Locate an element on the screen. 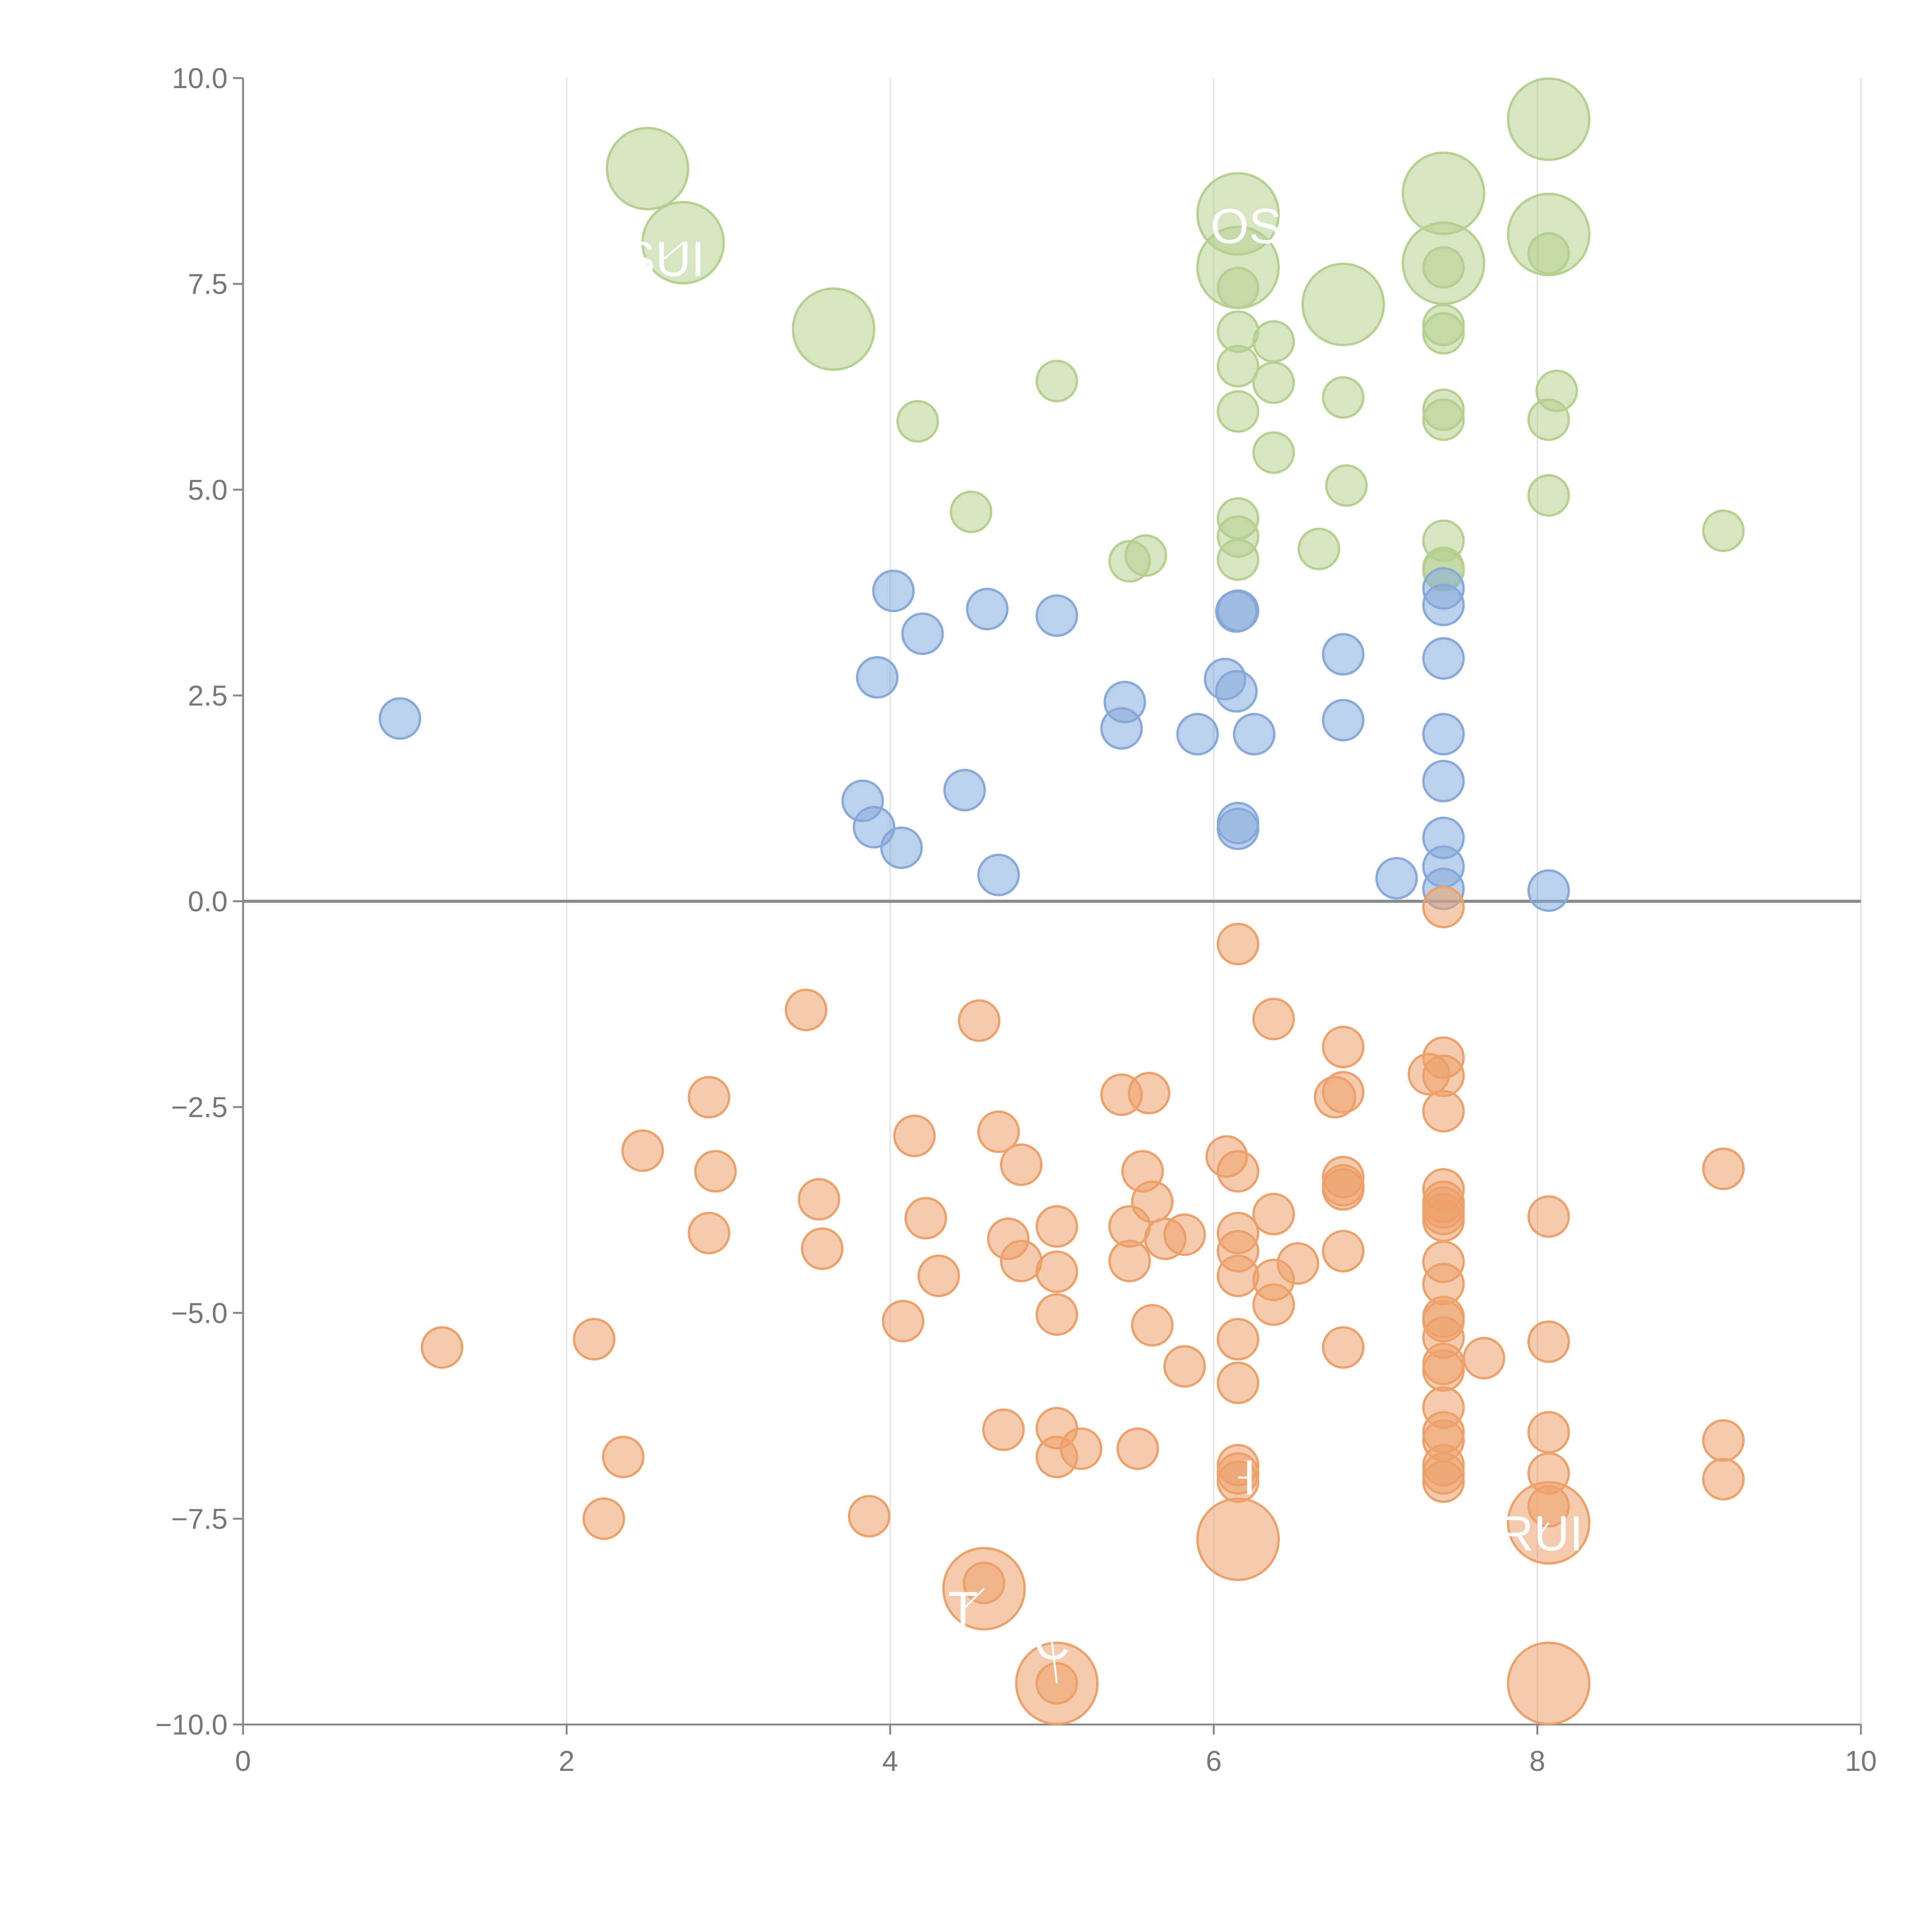 This screenshot has width=1932, height=1932. x-tick-label: 4 is located at coordinates (890, 1761).